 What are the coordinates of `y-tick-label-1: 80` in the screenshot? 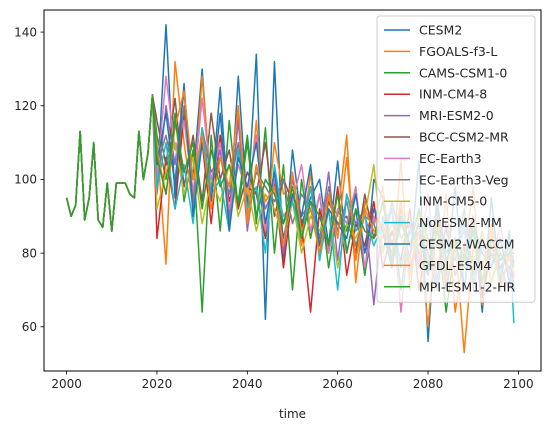 It's located at (29, 253).